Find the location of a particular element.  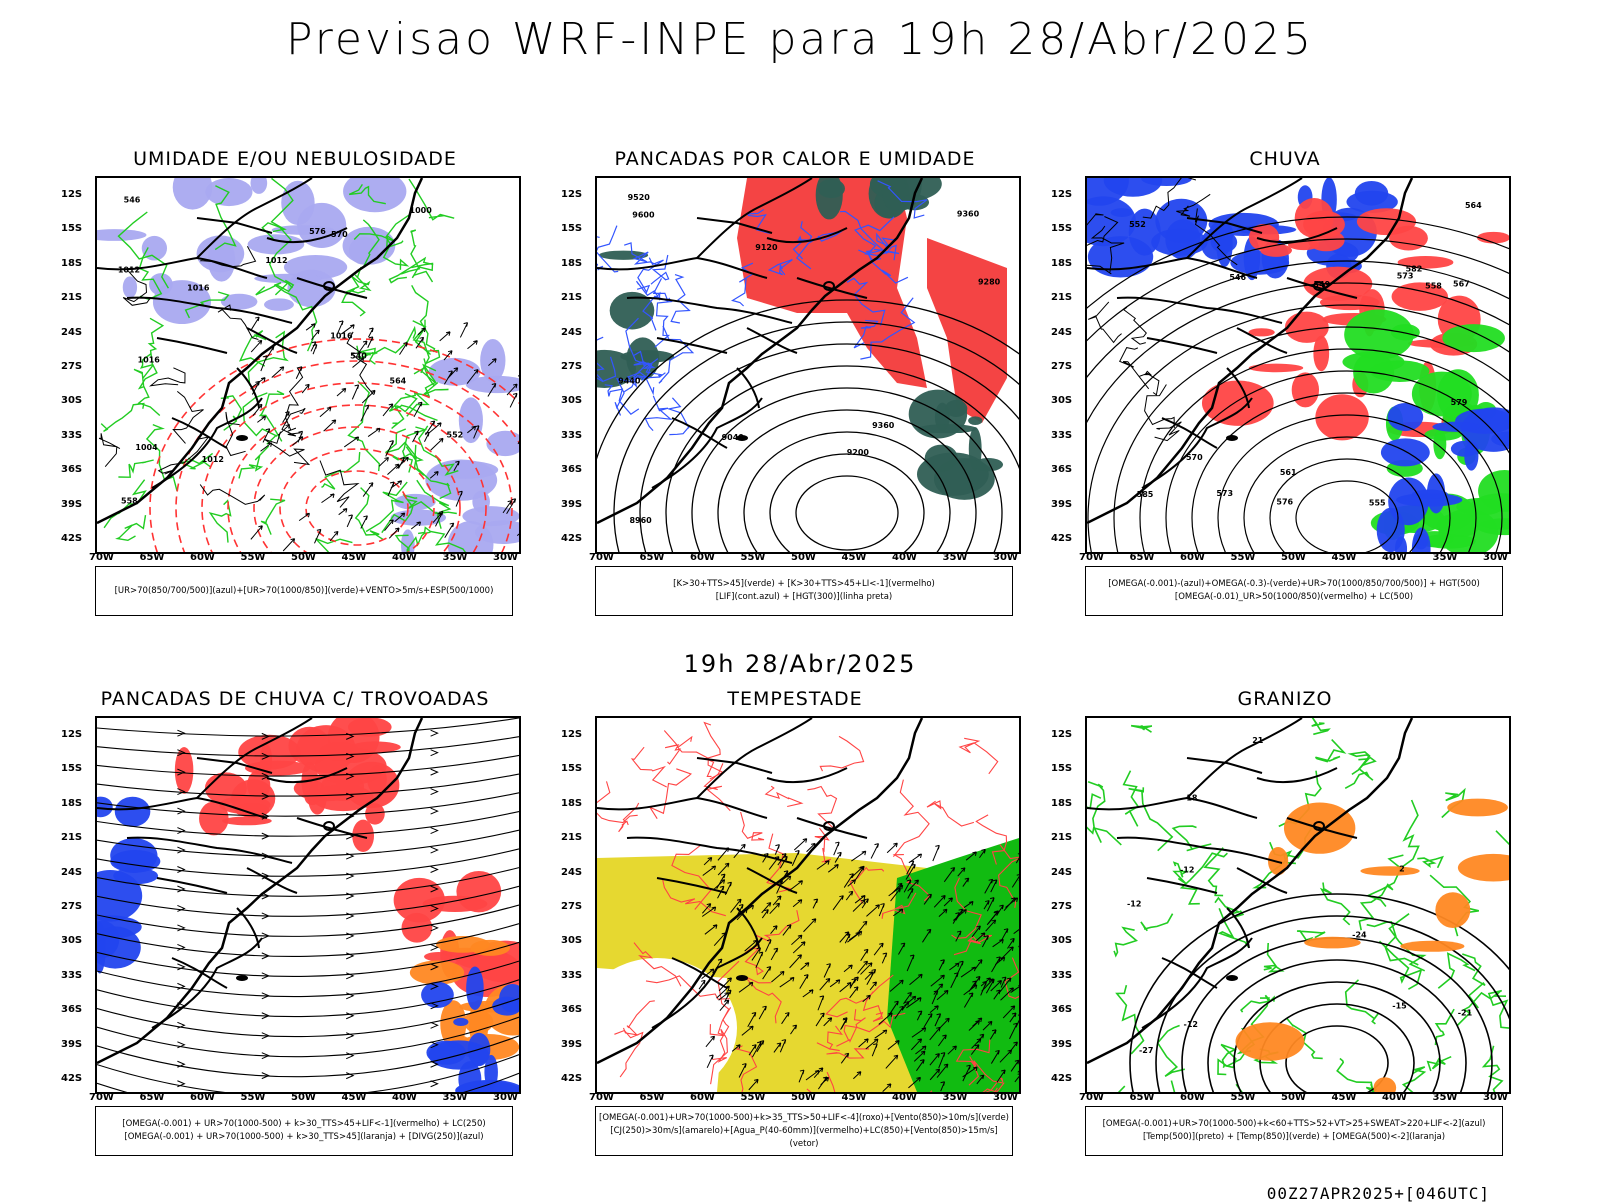

latitude-tick-label: 36S is located at coordinates (1061, 1009).